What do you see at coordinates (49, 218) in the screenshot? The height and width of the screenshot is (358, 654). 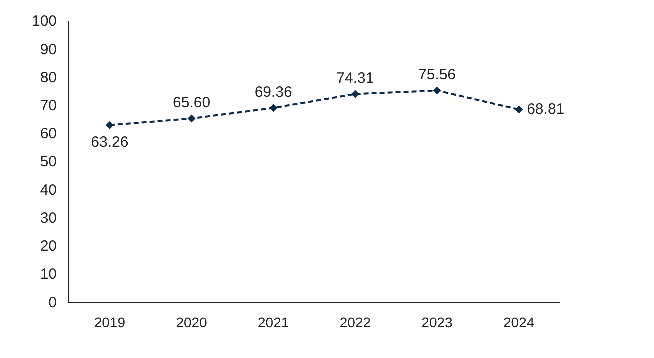 I see `y-tick-label: 30` at bounding box center [49, 218].